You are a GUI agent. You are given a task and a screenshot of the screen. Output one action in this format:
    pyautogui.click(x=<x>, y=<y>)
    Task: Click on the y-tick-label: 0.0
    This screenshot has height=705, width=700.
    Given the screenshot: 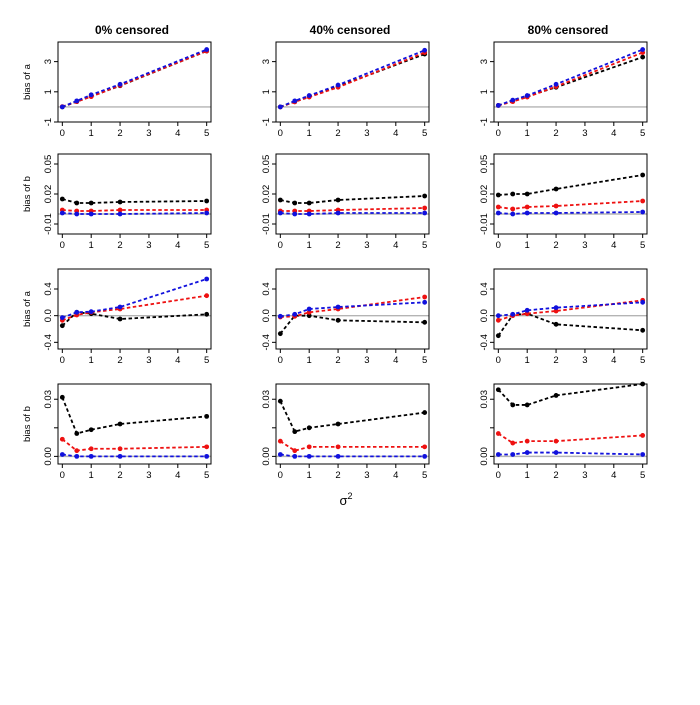 What is the action you would take?
    pyautogui.click(x=484, y=315)
    